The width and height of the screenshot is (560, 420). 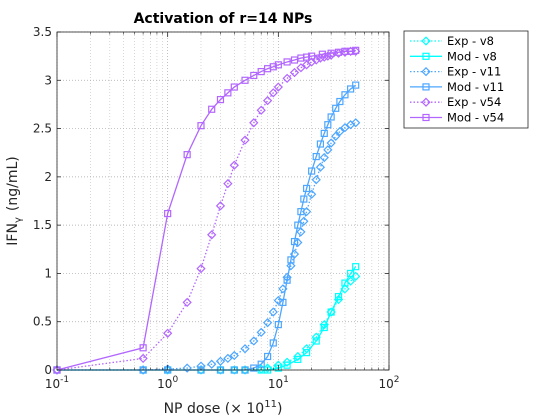 I want to click on legend-label: Mod - v8, so click(x=472, y=56).